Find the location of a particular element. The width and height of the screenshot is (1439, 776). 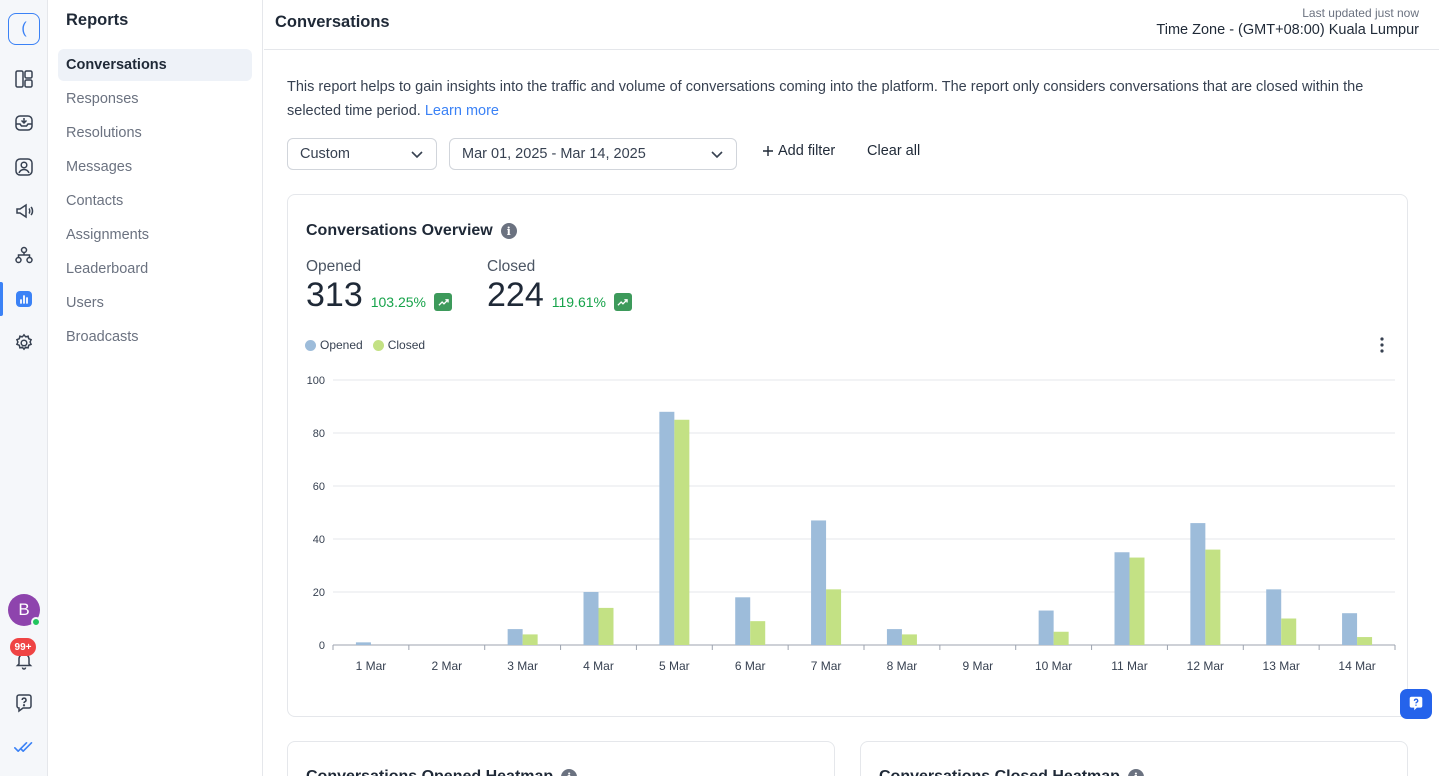

help-question-icon is located at coordinates (24, 703).